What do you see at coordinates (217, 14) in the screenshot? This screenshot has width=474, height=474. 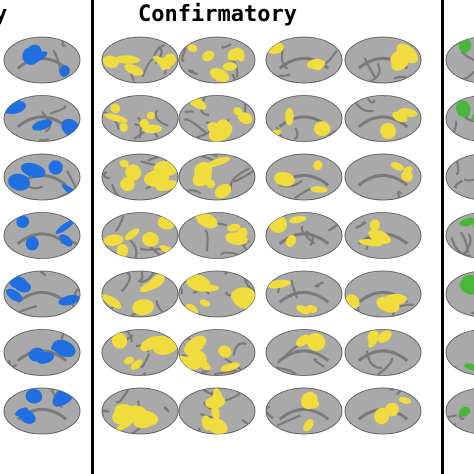 I see `center-panel-title: Confirmatory` at bounding box center [217, 14].